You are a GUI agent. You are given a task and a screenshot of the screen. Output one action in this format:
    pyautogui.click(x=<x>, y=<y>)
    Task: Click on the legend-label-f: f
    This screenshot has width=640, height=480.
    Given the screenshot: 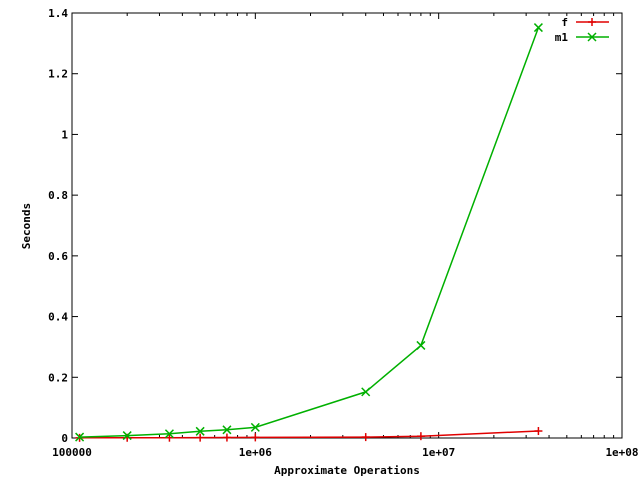 What is the action you would take?
    pyautogui.click(x=564, y=22)
    